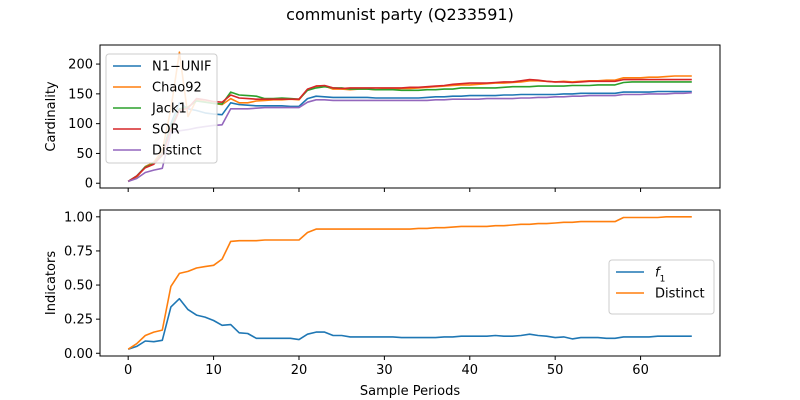  What do you see at coordinates (680, 294) in the screenshot?
I see `bottom-legend-label: Distinct` at bounding box center [680, 294].